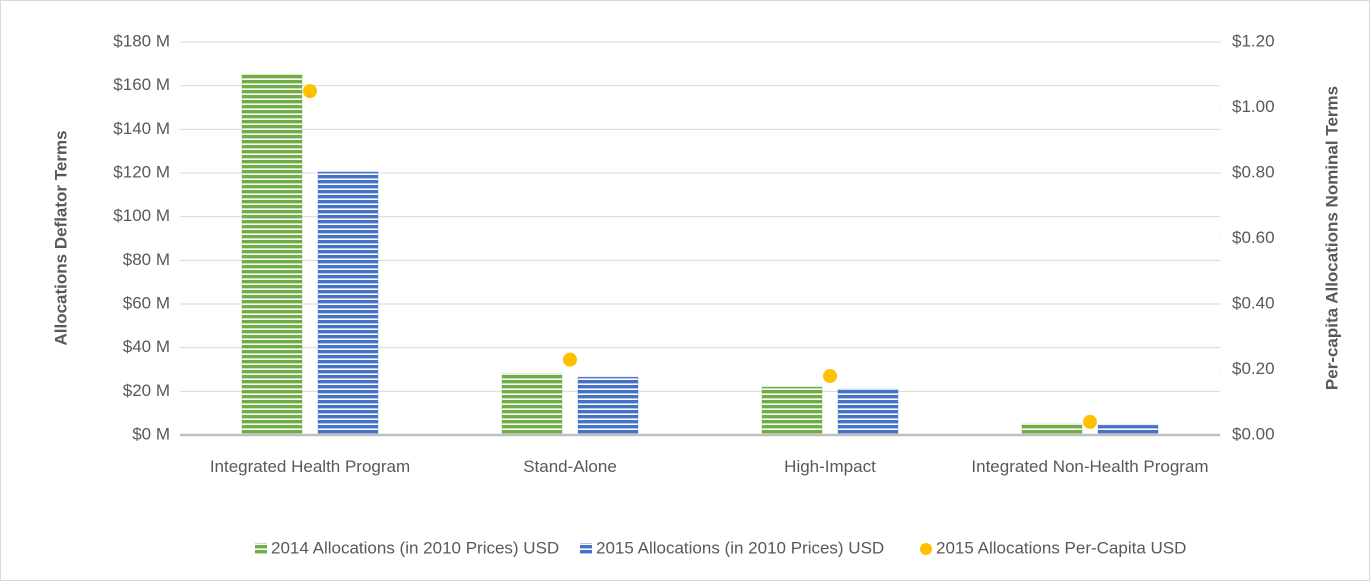  I want to click on y2-tick-label: $0.20, so click(1253, 368).